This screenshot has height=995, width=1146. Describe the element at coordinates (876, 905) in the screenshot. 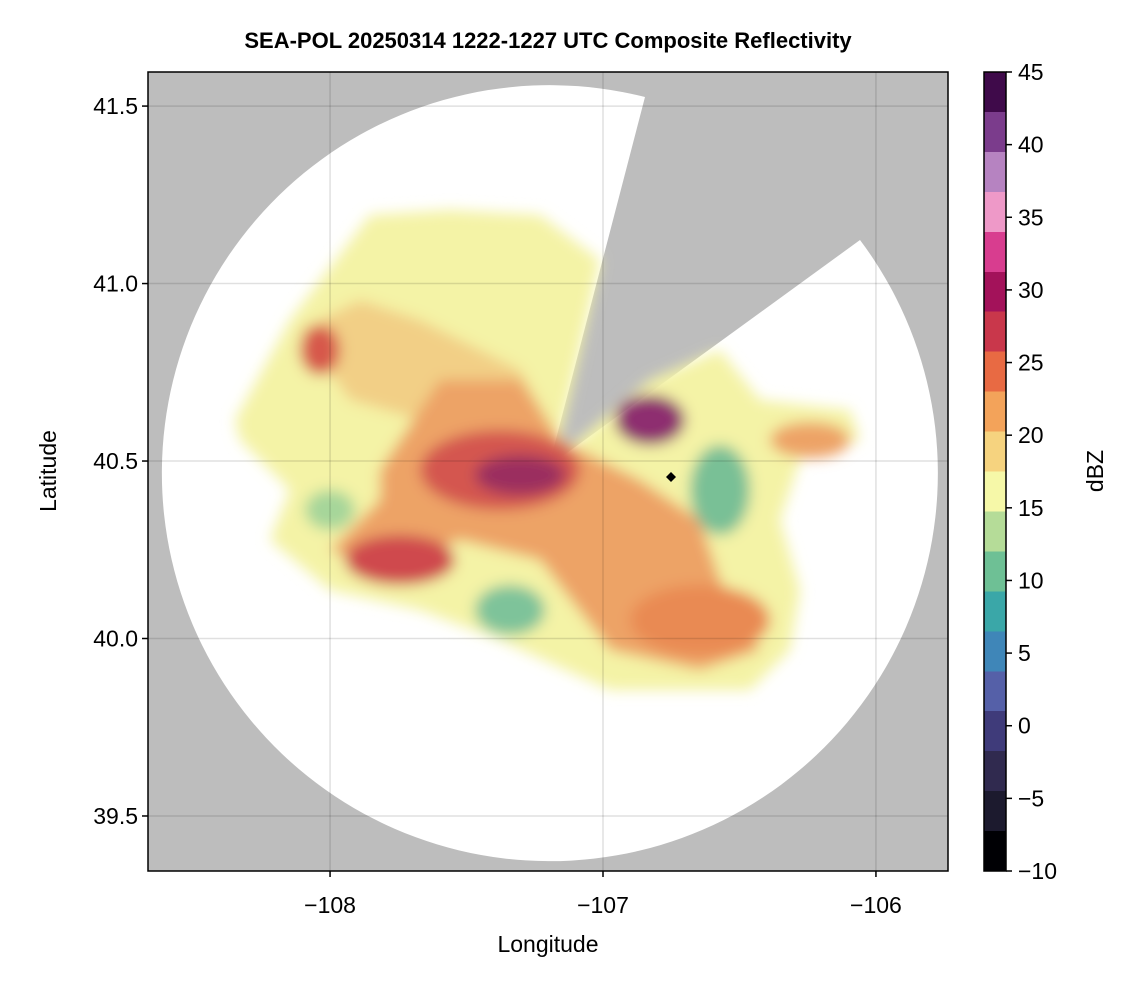

I see `x-tick-label: −106` at that location.